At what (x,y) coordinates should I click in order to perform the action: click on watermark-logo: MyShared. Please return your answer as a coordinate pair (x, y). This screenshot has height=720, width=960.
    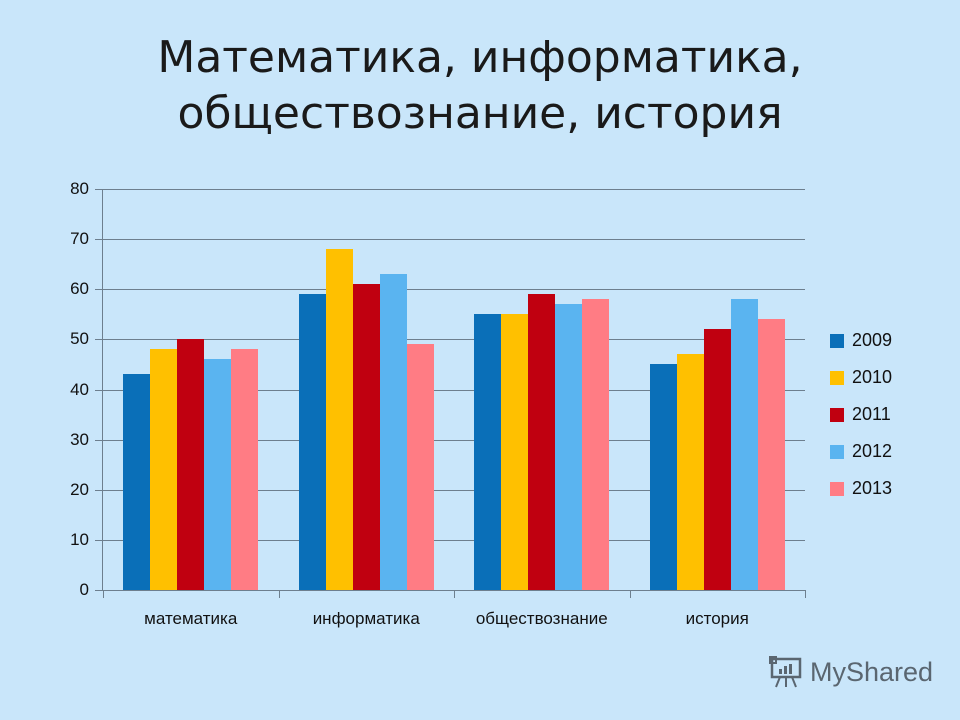
    Looking at the image, I should click on (850, 672).